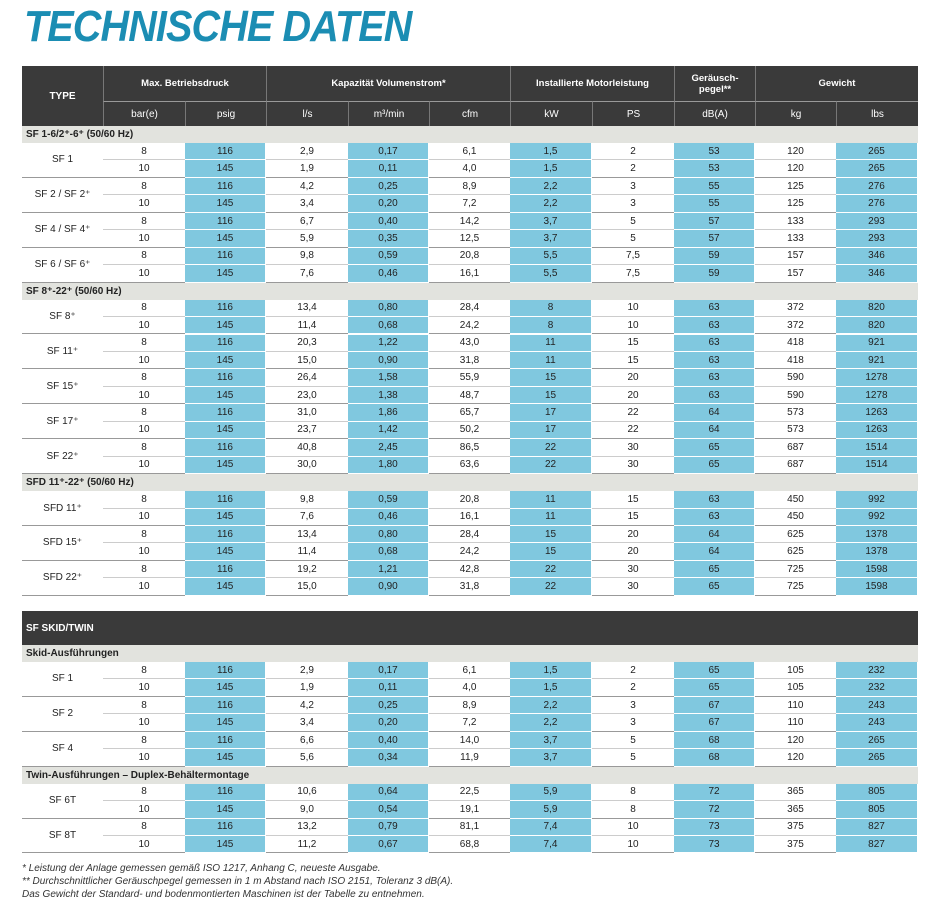 This screenshot has width=930, height=903. Describe the element at coordinates (877, 448) in the screenshot. I see `cell: 1514` at that location.